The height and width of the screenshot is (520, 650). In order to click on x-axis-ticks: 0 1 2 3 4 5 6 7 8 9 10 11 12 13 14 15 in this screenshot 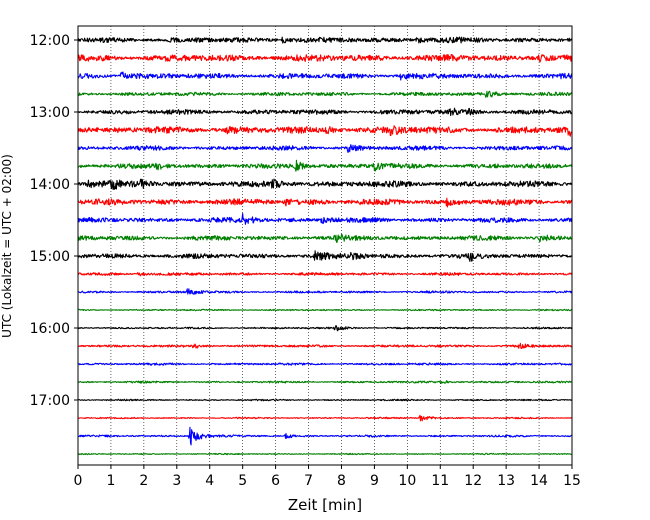, I will do `click(327, 477)`.